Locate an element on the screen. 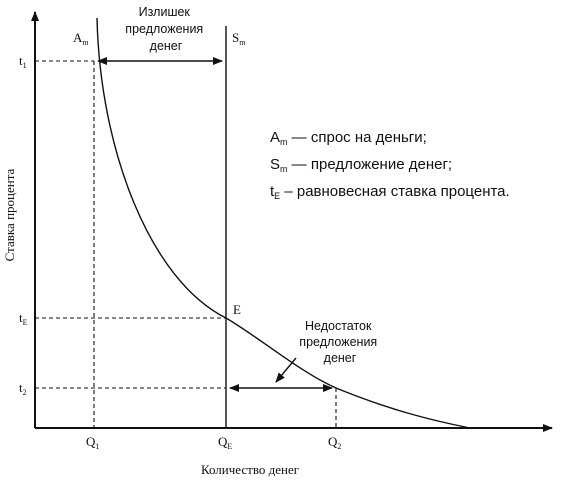  legend-item-supply: Sm — предложение денег; is located at coordinates (361, 165).